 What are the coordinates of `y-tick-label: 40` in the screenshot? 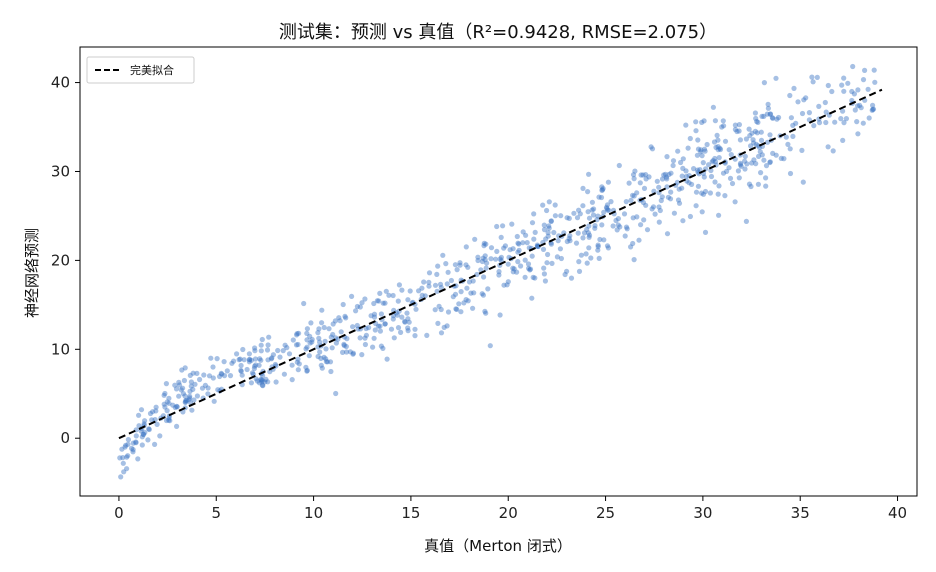 It's located at (60, 83).